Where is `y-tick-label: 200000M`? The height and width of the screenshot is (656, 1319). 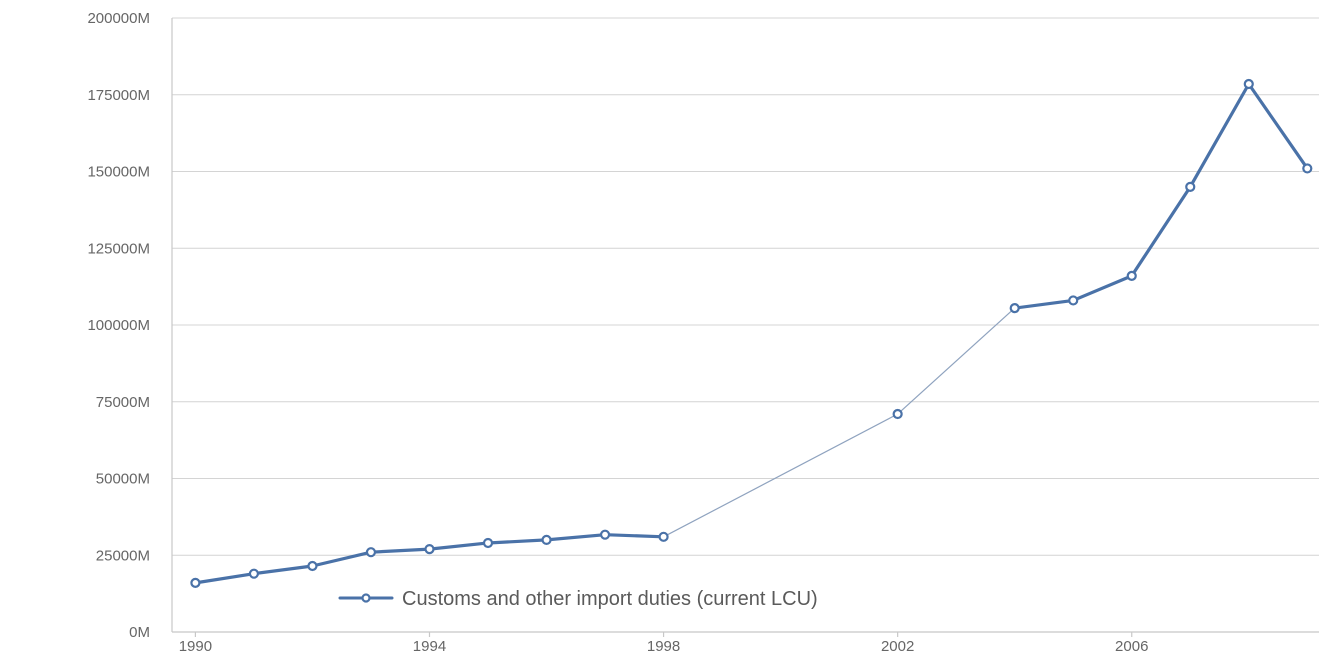
y-tick-label: 200000M is located at coordinates (118, 18).